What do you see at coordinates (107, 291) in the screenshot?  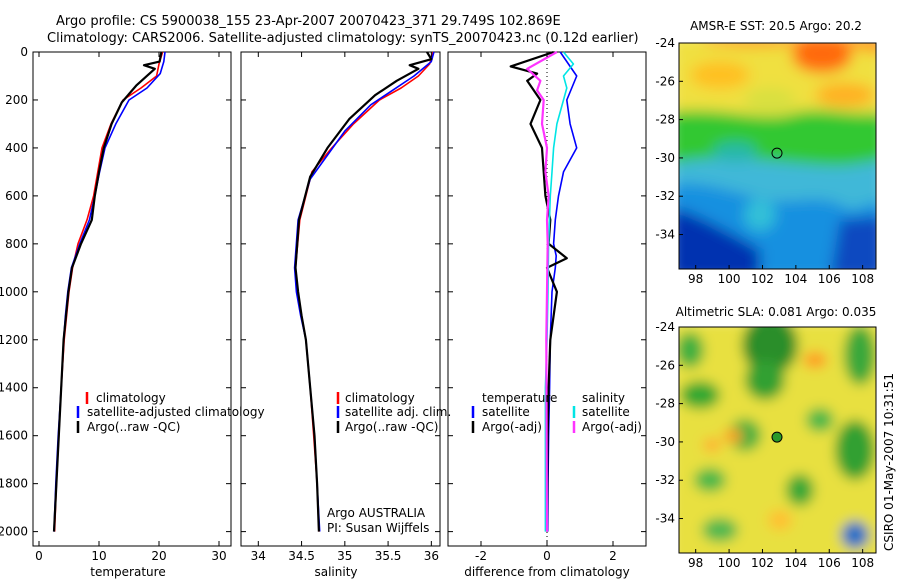 I see `temperature-series-argo-raw-qc-` at bounding box center [107, 291].